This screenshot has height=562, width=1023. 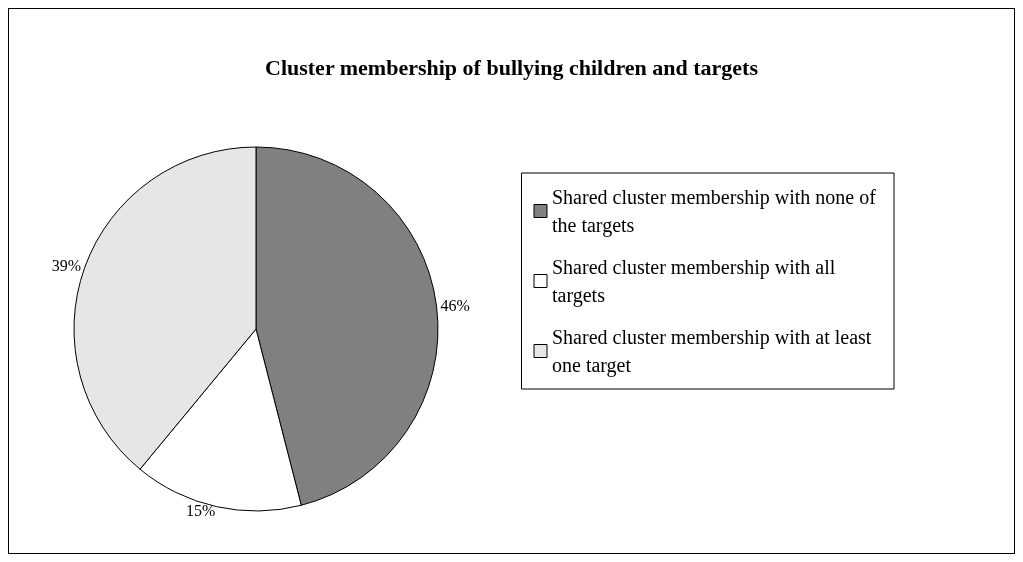 What do you see at coordinates (714, 351) in the screenshot?
I see `legend-label: Shared cluster membership with at least one target` at bounding box center [714, 351].